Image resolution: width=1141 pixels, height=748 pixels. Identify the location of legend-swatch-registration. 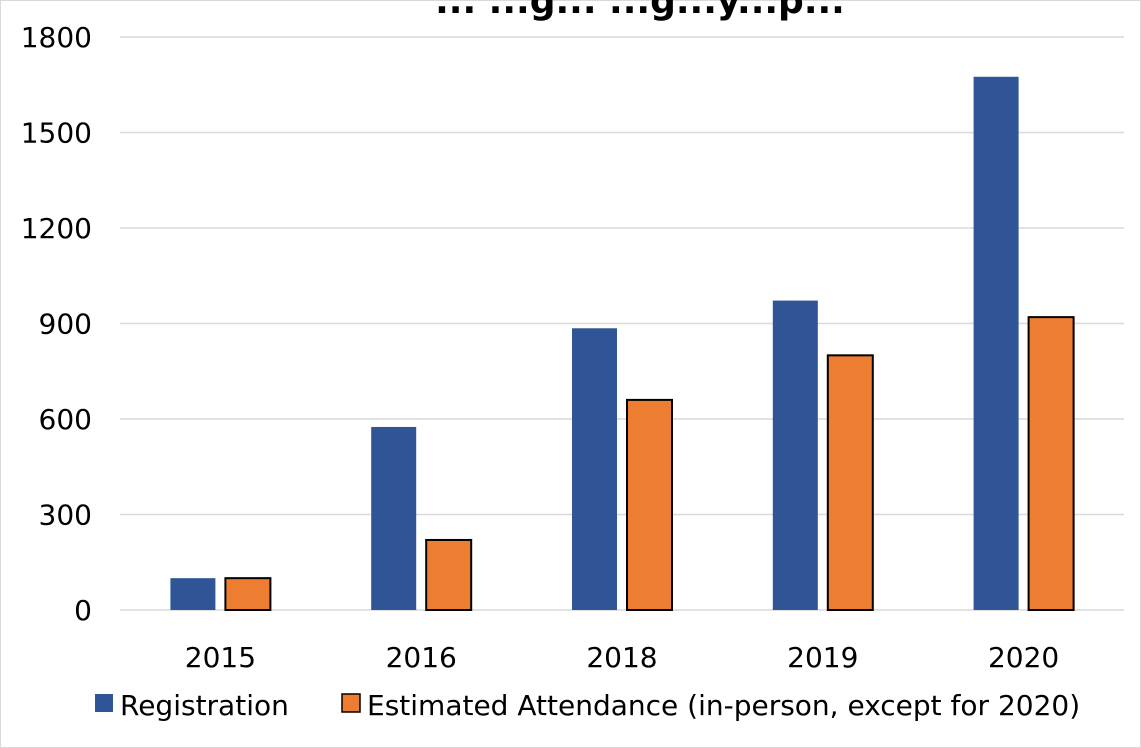
(104, 703).